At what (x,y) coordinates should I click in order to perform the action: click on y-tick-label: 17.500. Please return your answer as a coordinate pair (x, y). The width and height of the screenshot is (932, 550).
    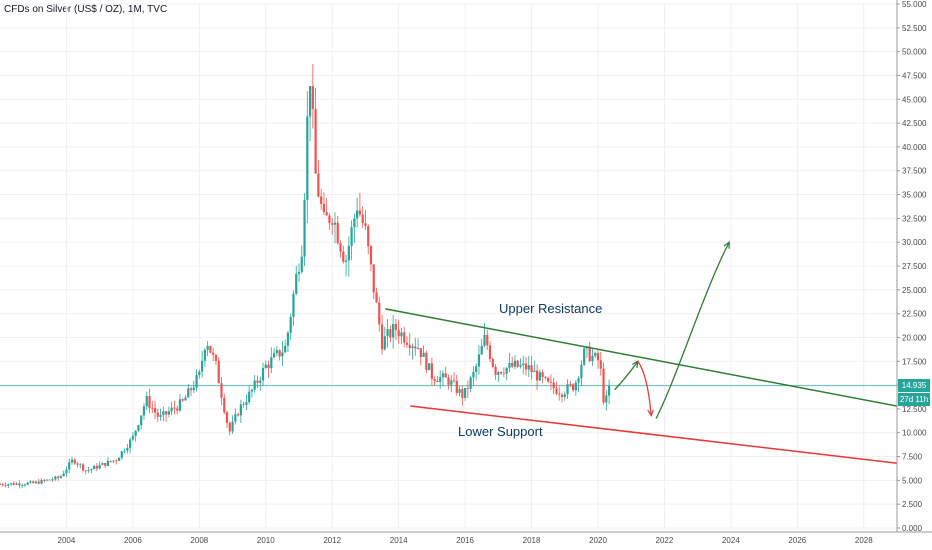
    Looking at the image, I should click on (914, 361).